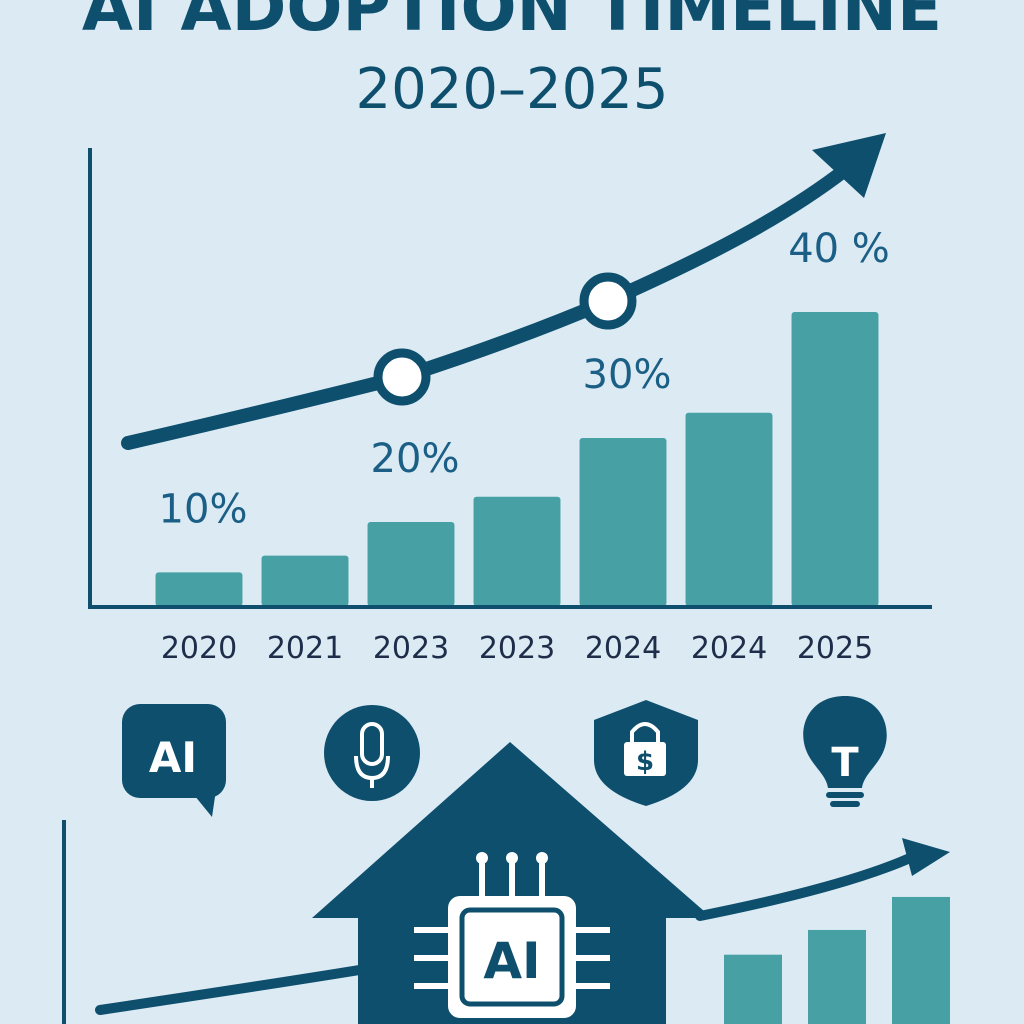 The width and height of the screenshot is (1024, 1024). I want to click on shield-lock-text: $, so click(645, 762).